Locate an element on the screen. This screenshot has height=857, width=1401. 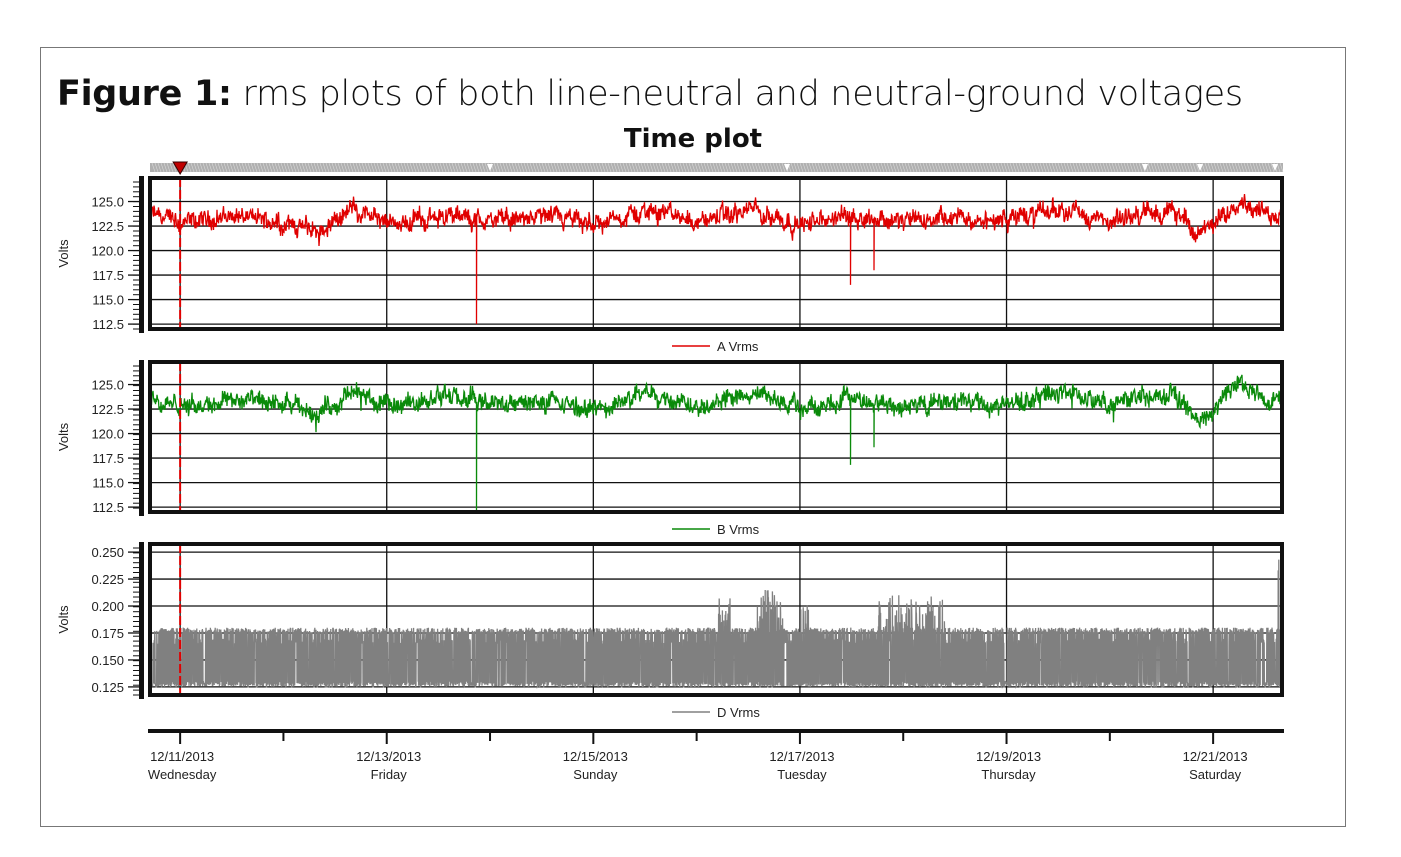
series-line-d-vrms is located at coordinates (716, 624).